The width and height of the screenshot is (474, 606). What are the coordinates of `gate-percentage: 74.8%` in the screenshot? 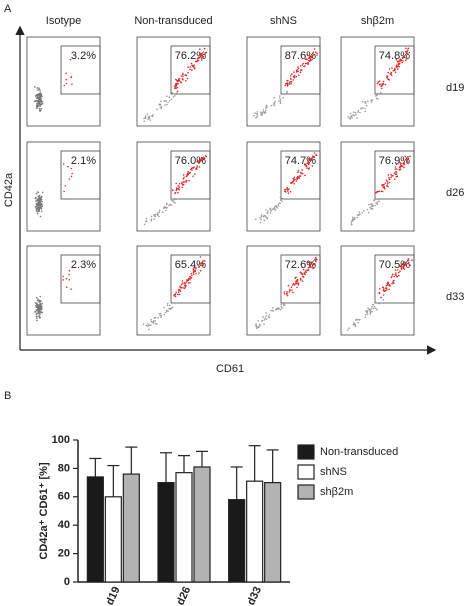 It's located at (394, 56).